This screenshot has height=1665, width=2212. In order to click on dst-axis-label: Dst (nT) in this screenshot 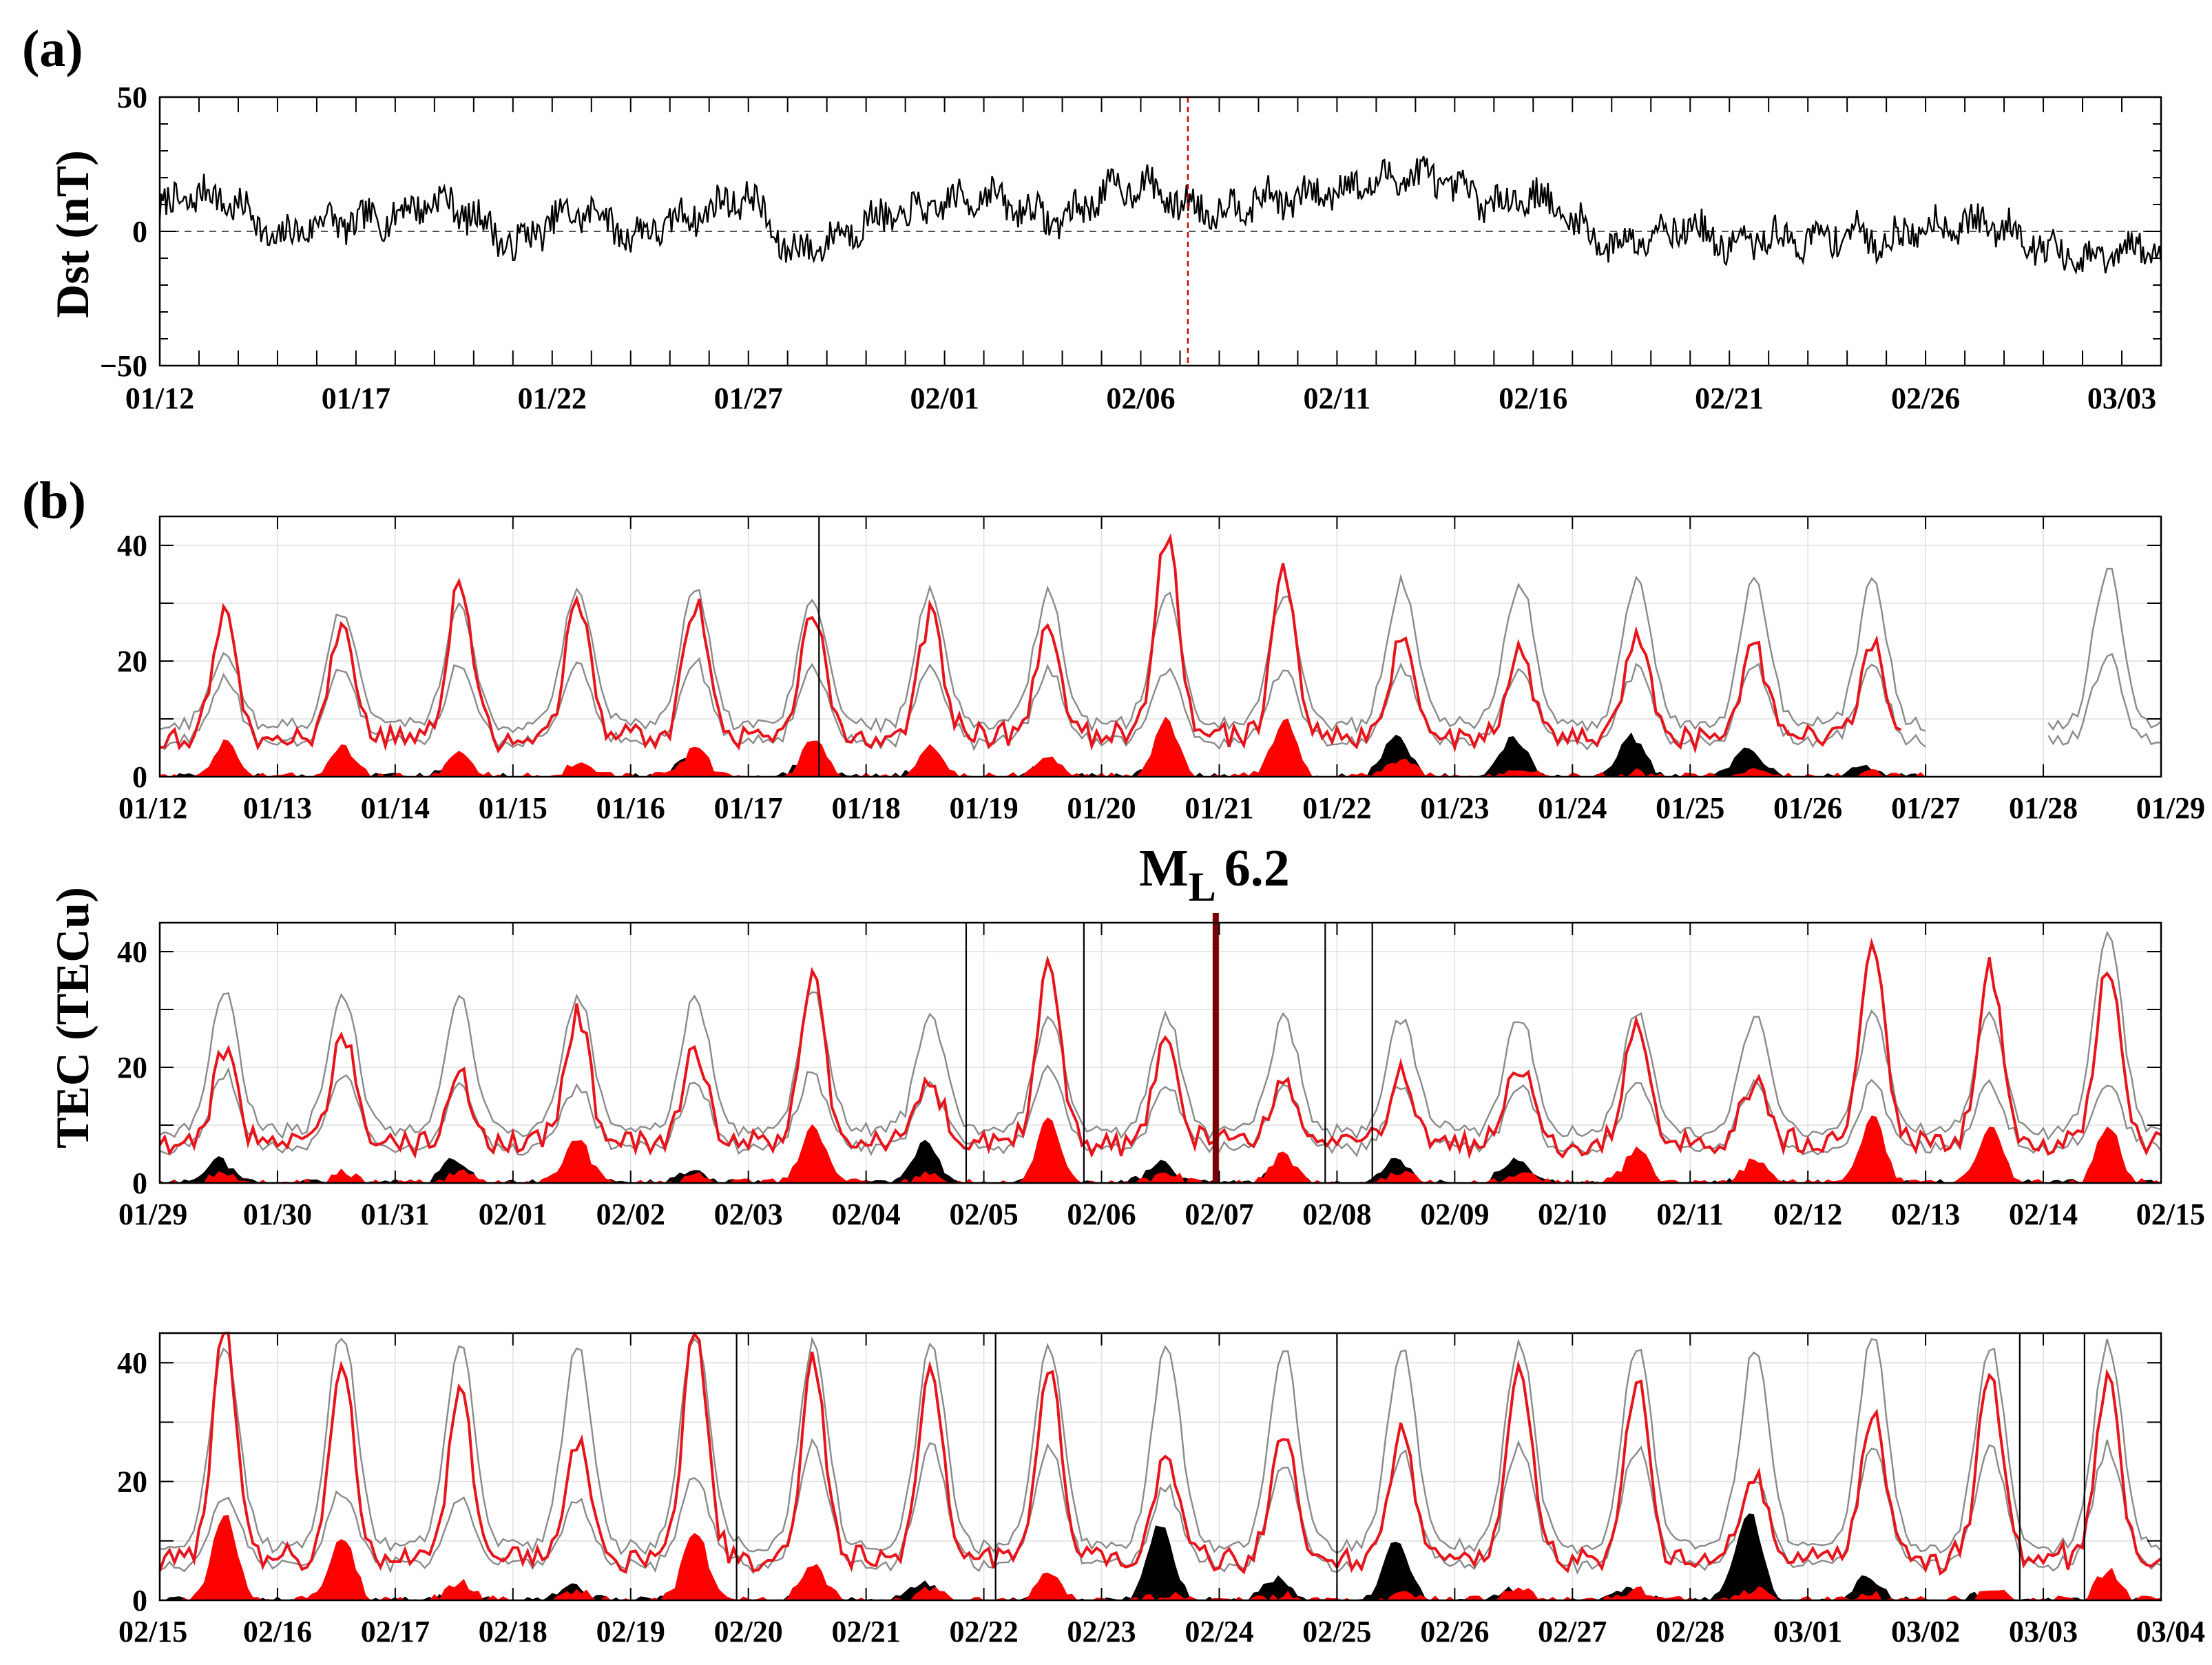, I will do `click(72, 234)`.